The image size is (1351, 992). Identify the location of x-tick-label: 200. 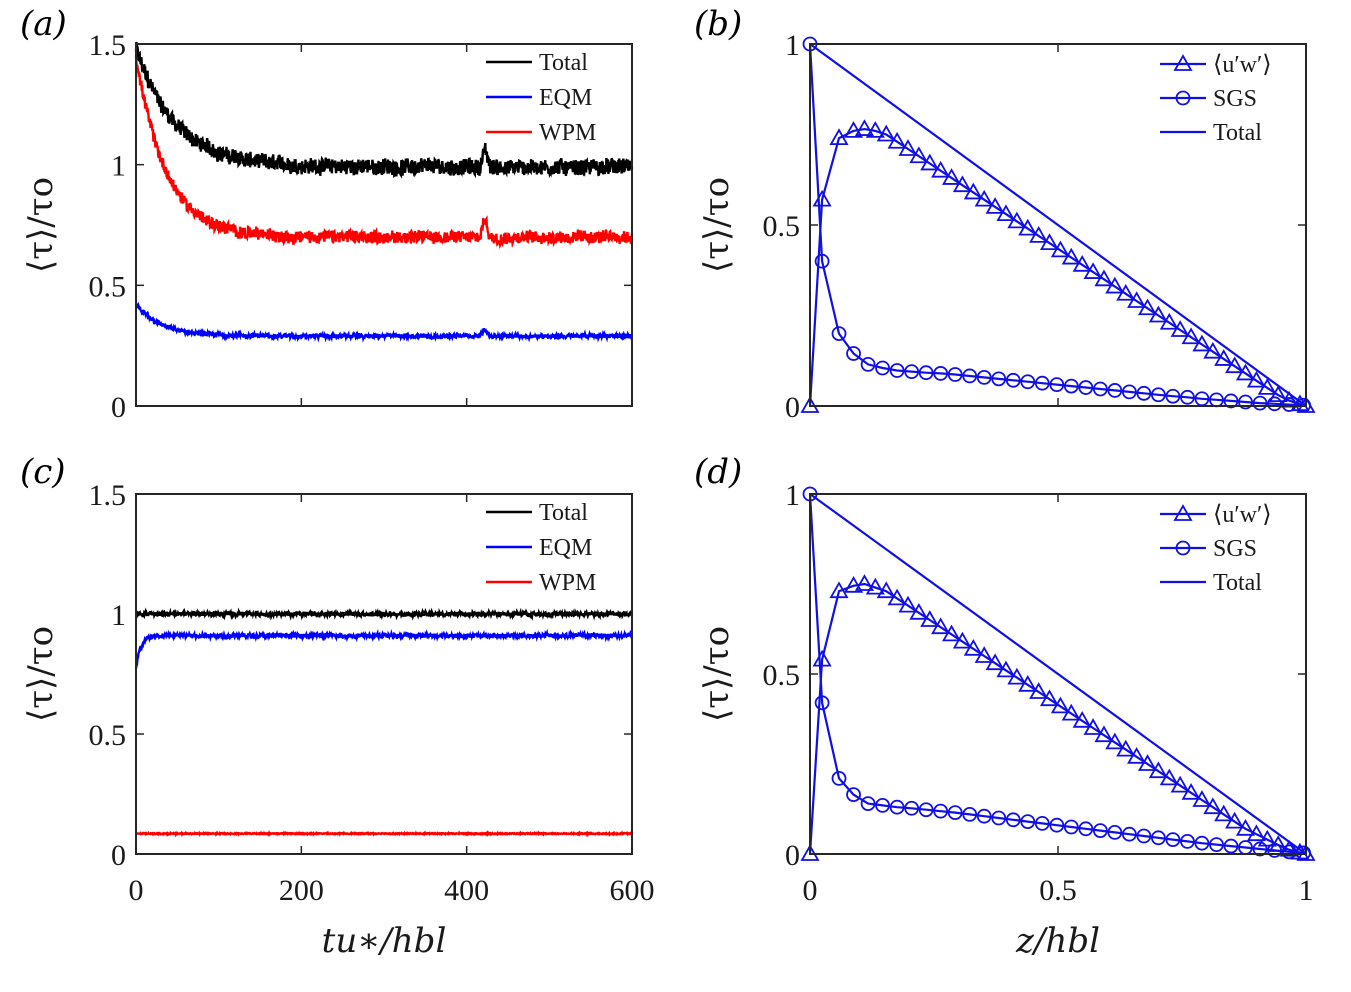
(301, 890).